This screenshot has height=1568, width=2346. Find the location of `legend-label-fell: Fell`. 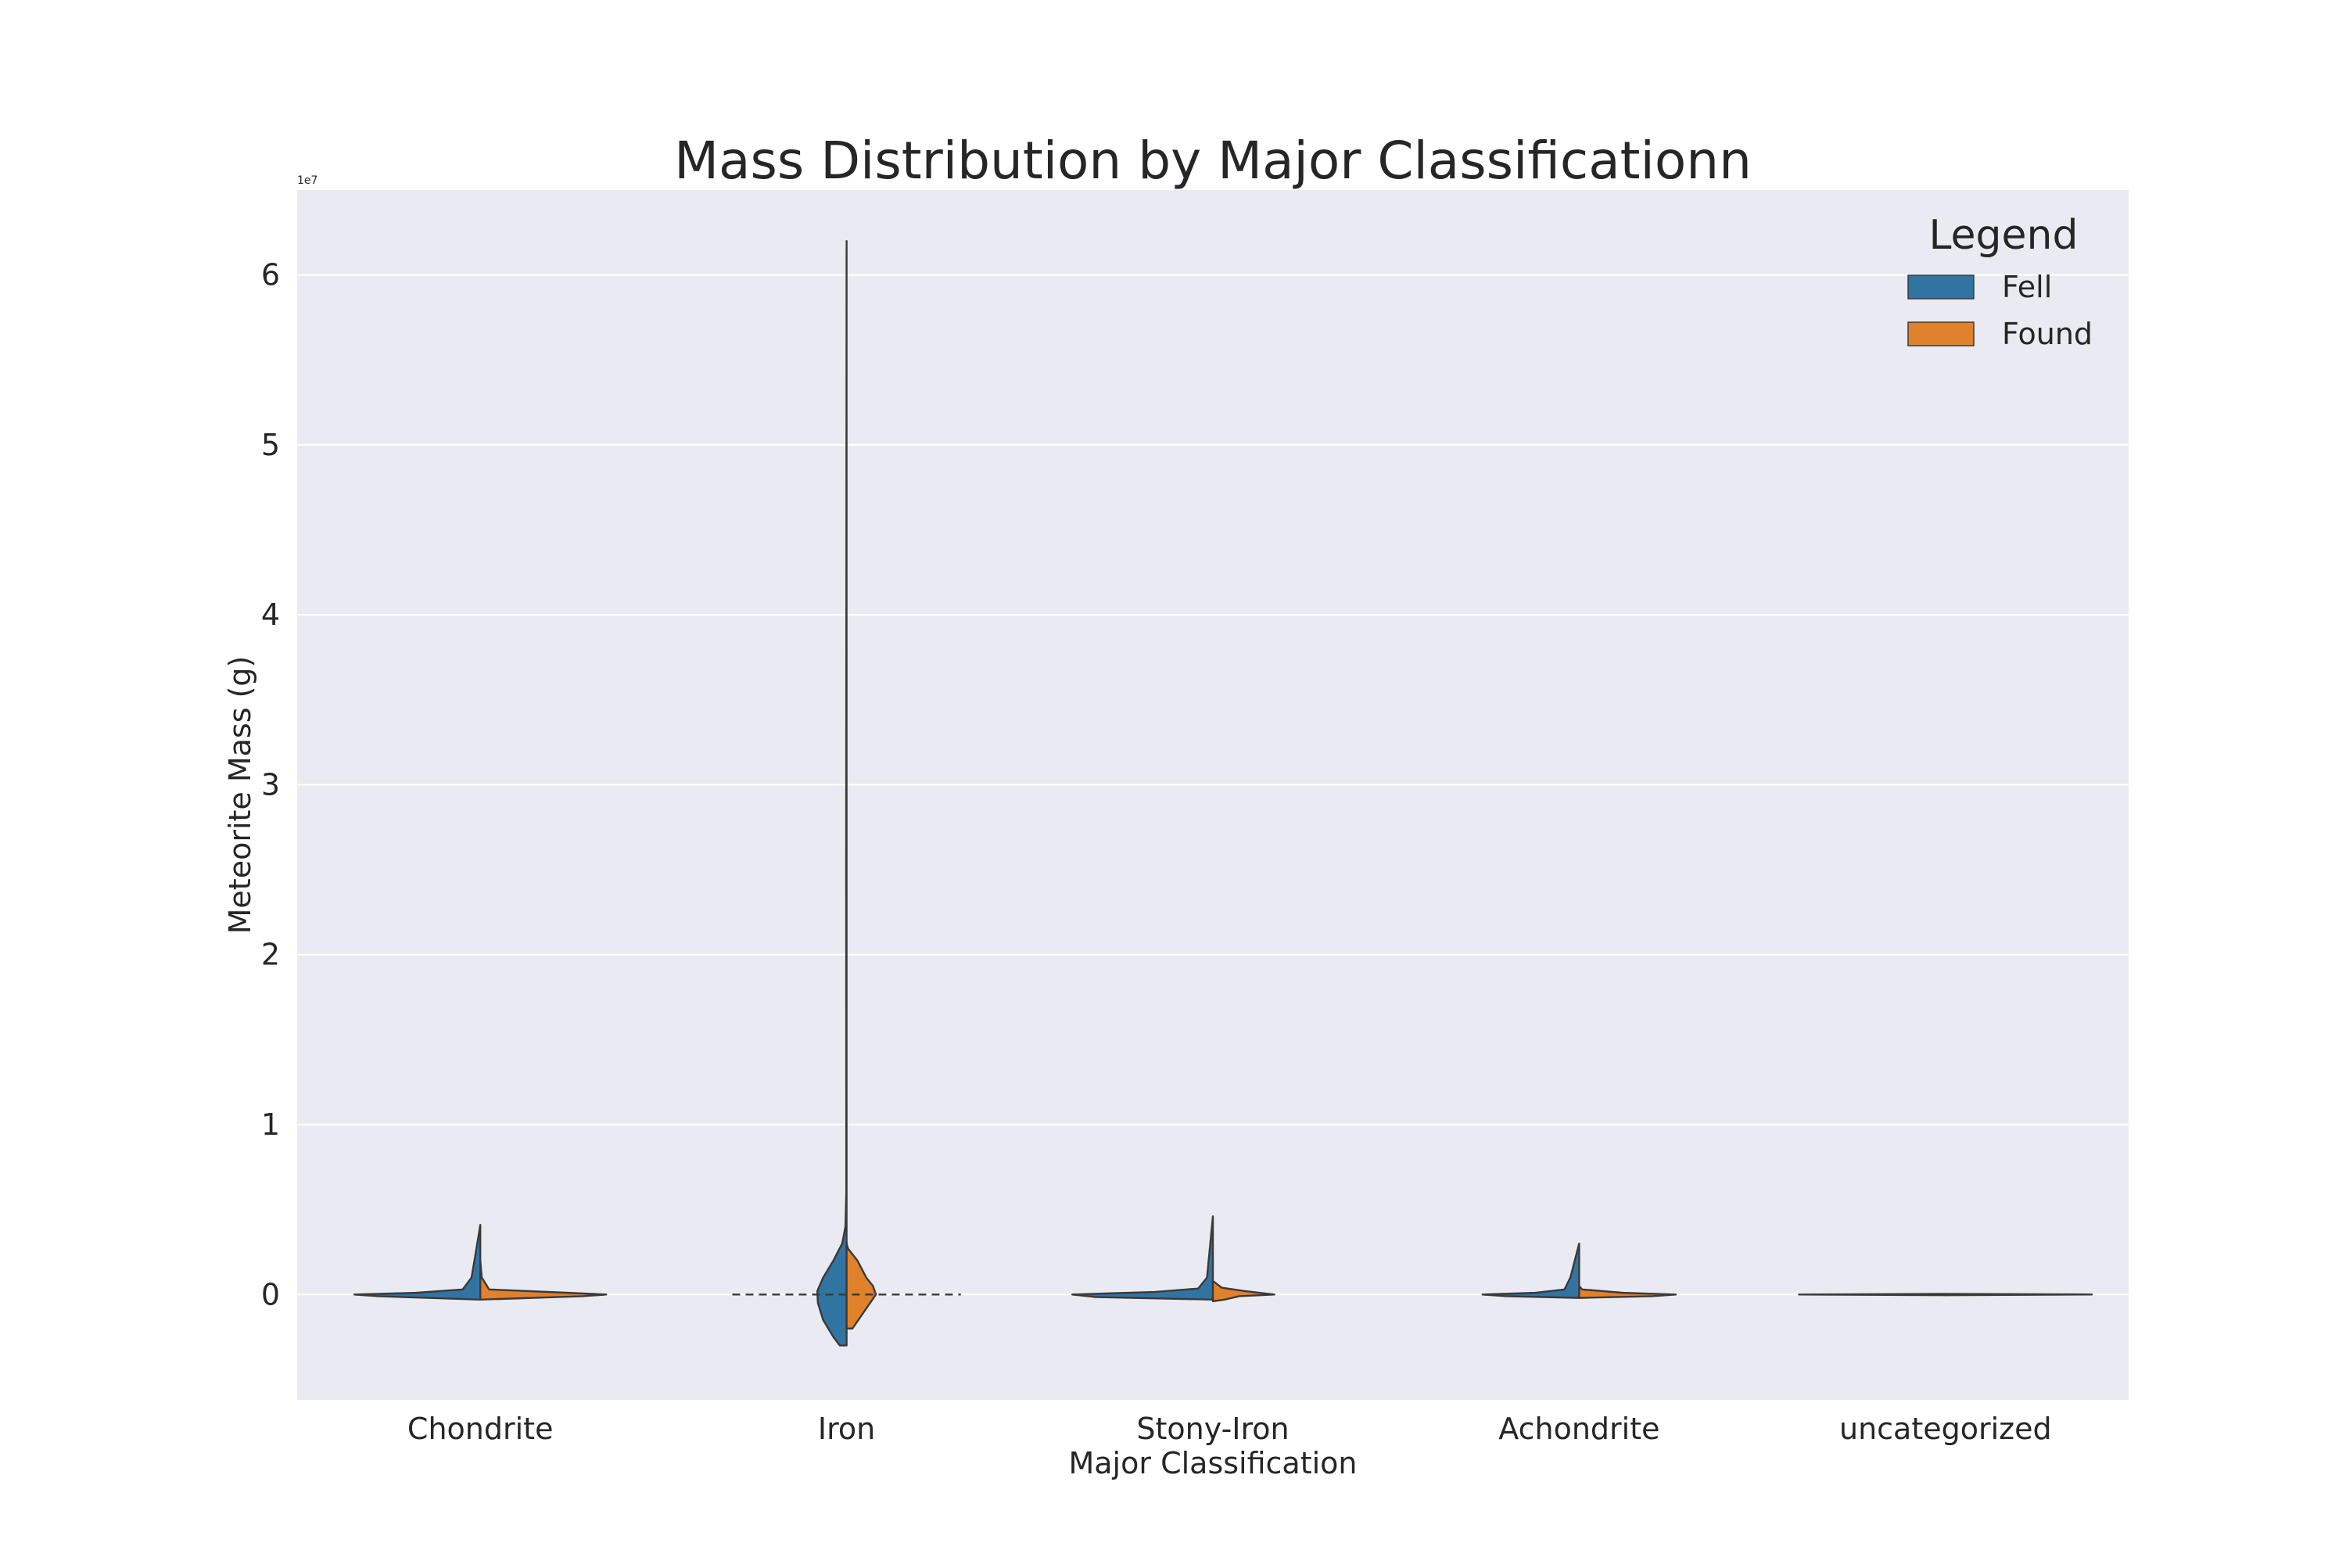

legend-label-fell: Fell is located at coordinates (2027, 287).